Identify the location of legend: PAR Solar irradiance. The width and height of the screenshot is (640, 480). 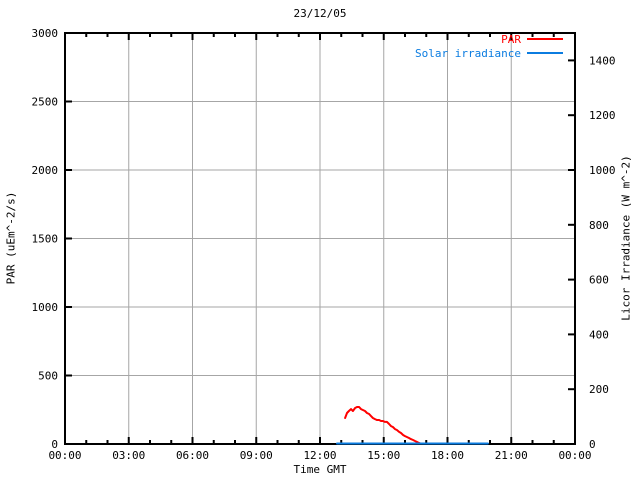
(489, 46).